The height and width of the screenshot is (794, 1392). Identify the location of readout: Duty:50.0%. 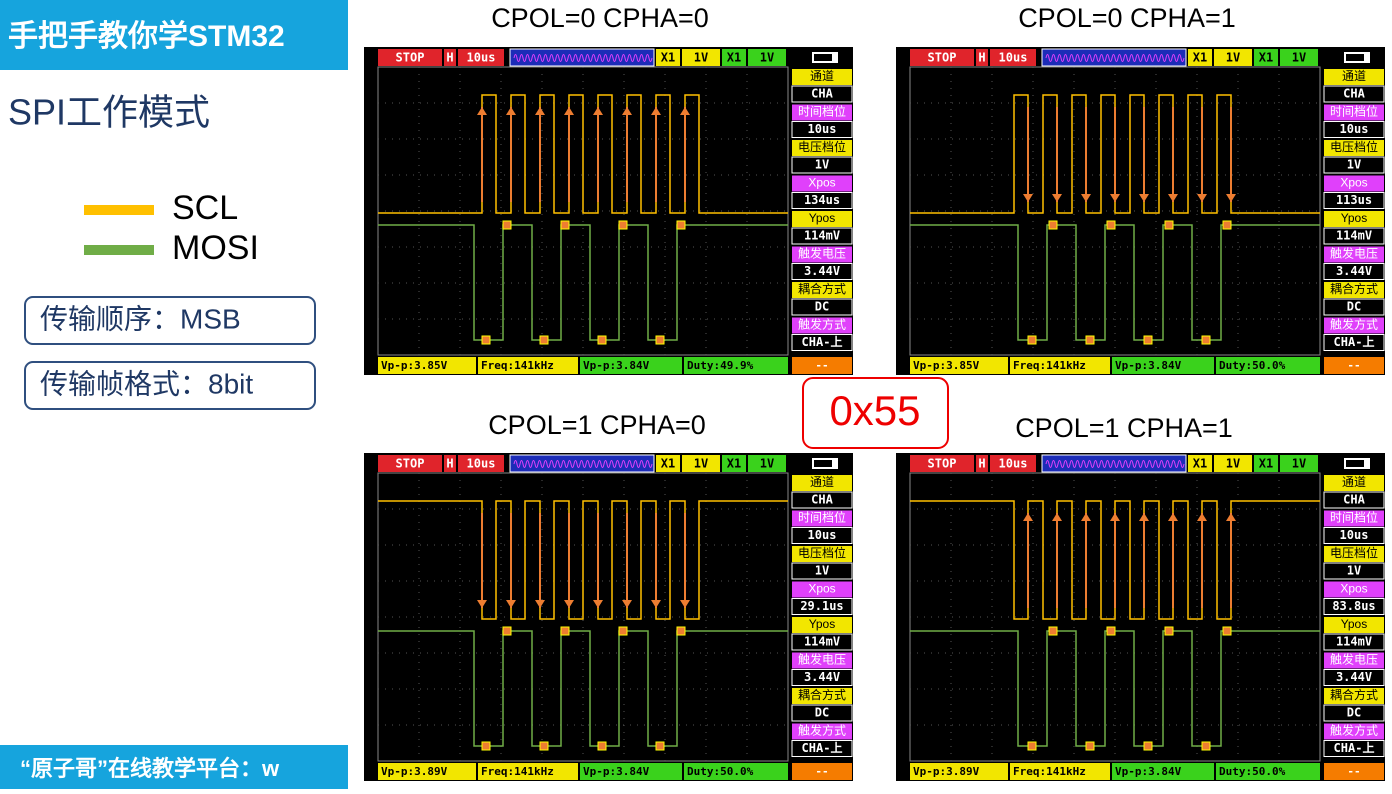
(1252, 771).